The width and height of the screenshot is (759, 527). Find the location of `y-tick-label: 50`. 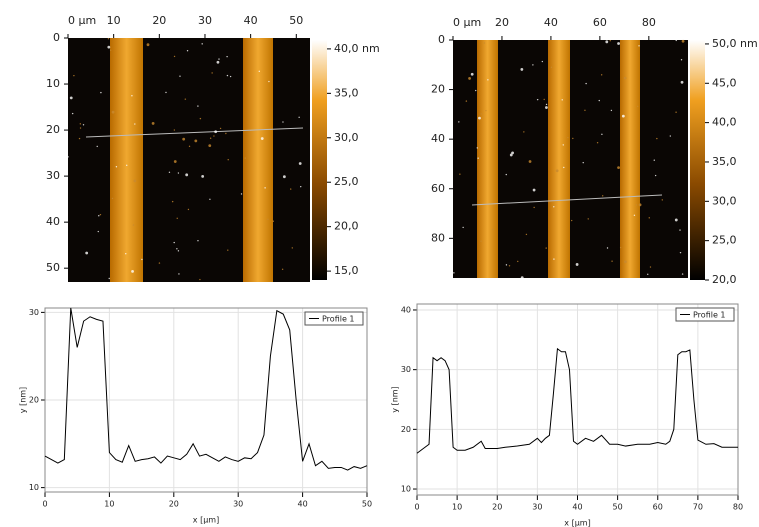

y-tick-label: 50 is located at coordinates (53, 267).